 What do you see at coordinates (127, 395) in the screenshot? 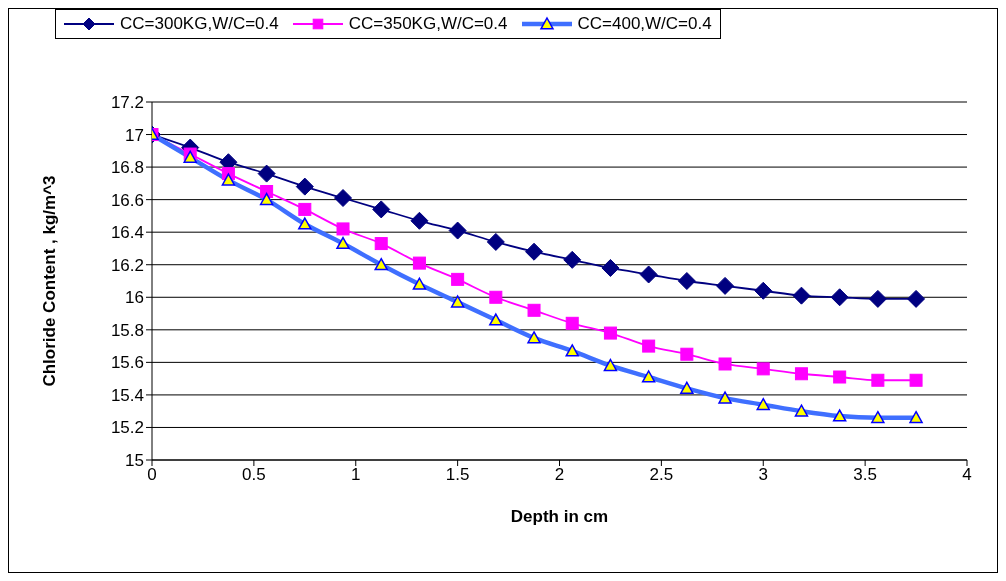
I see `y-tick-label: 15.4` at bounding box center [127, 395].